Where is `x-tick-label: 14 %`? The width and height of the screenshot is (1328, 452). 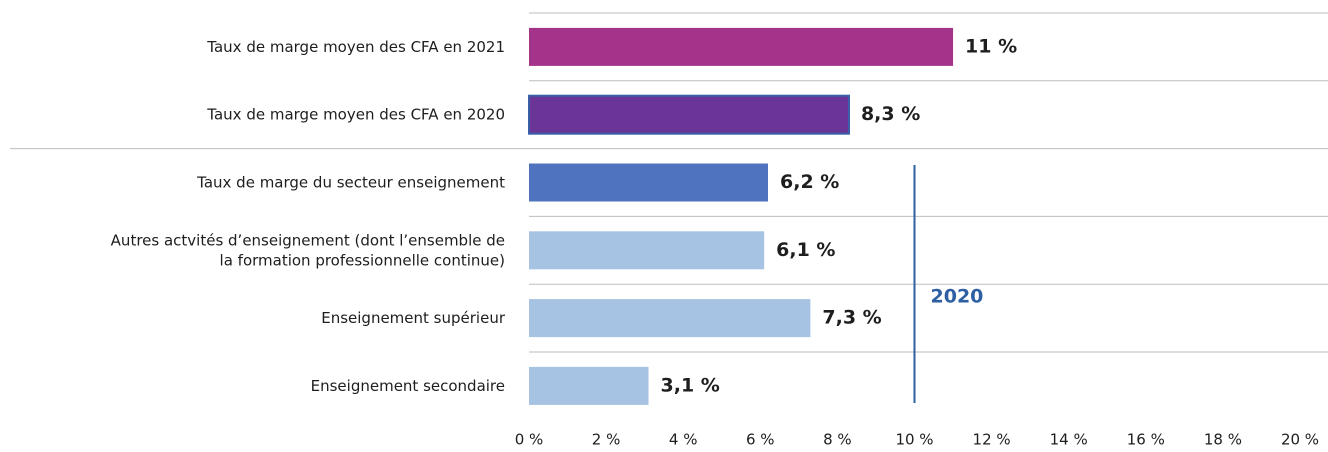 x-tick-label: 14 % is located at coordinates (1069, 440).